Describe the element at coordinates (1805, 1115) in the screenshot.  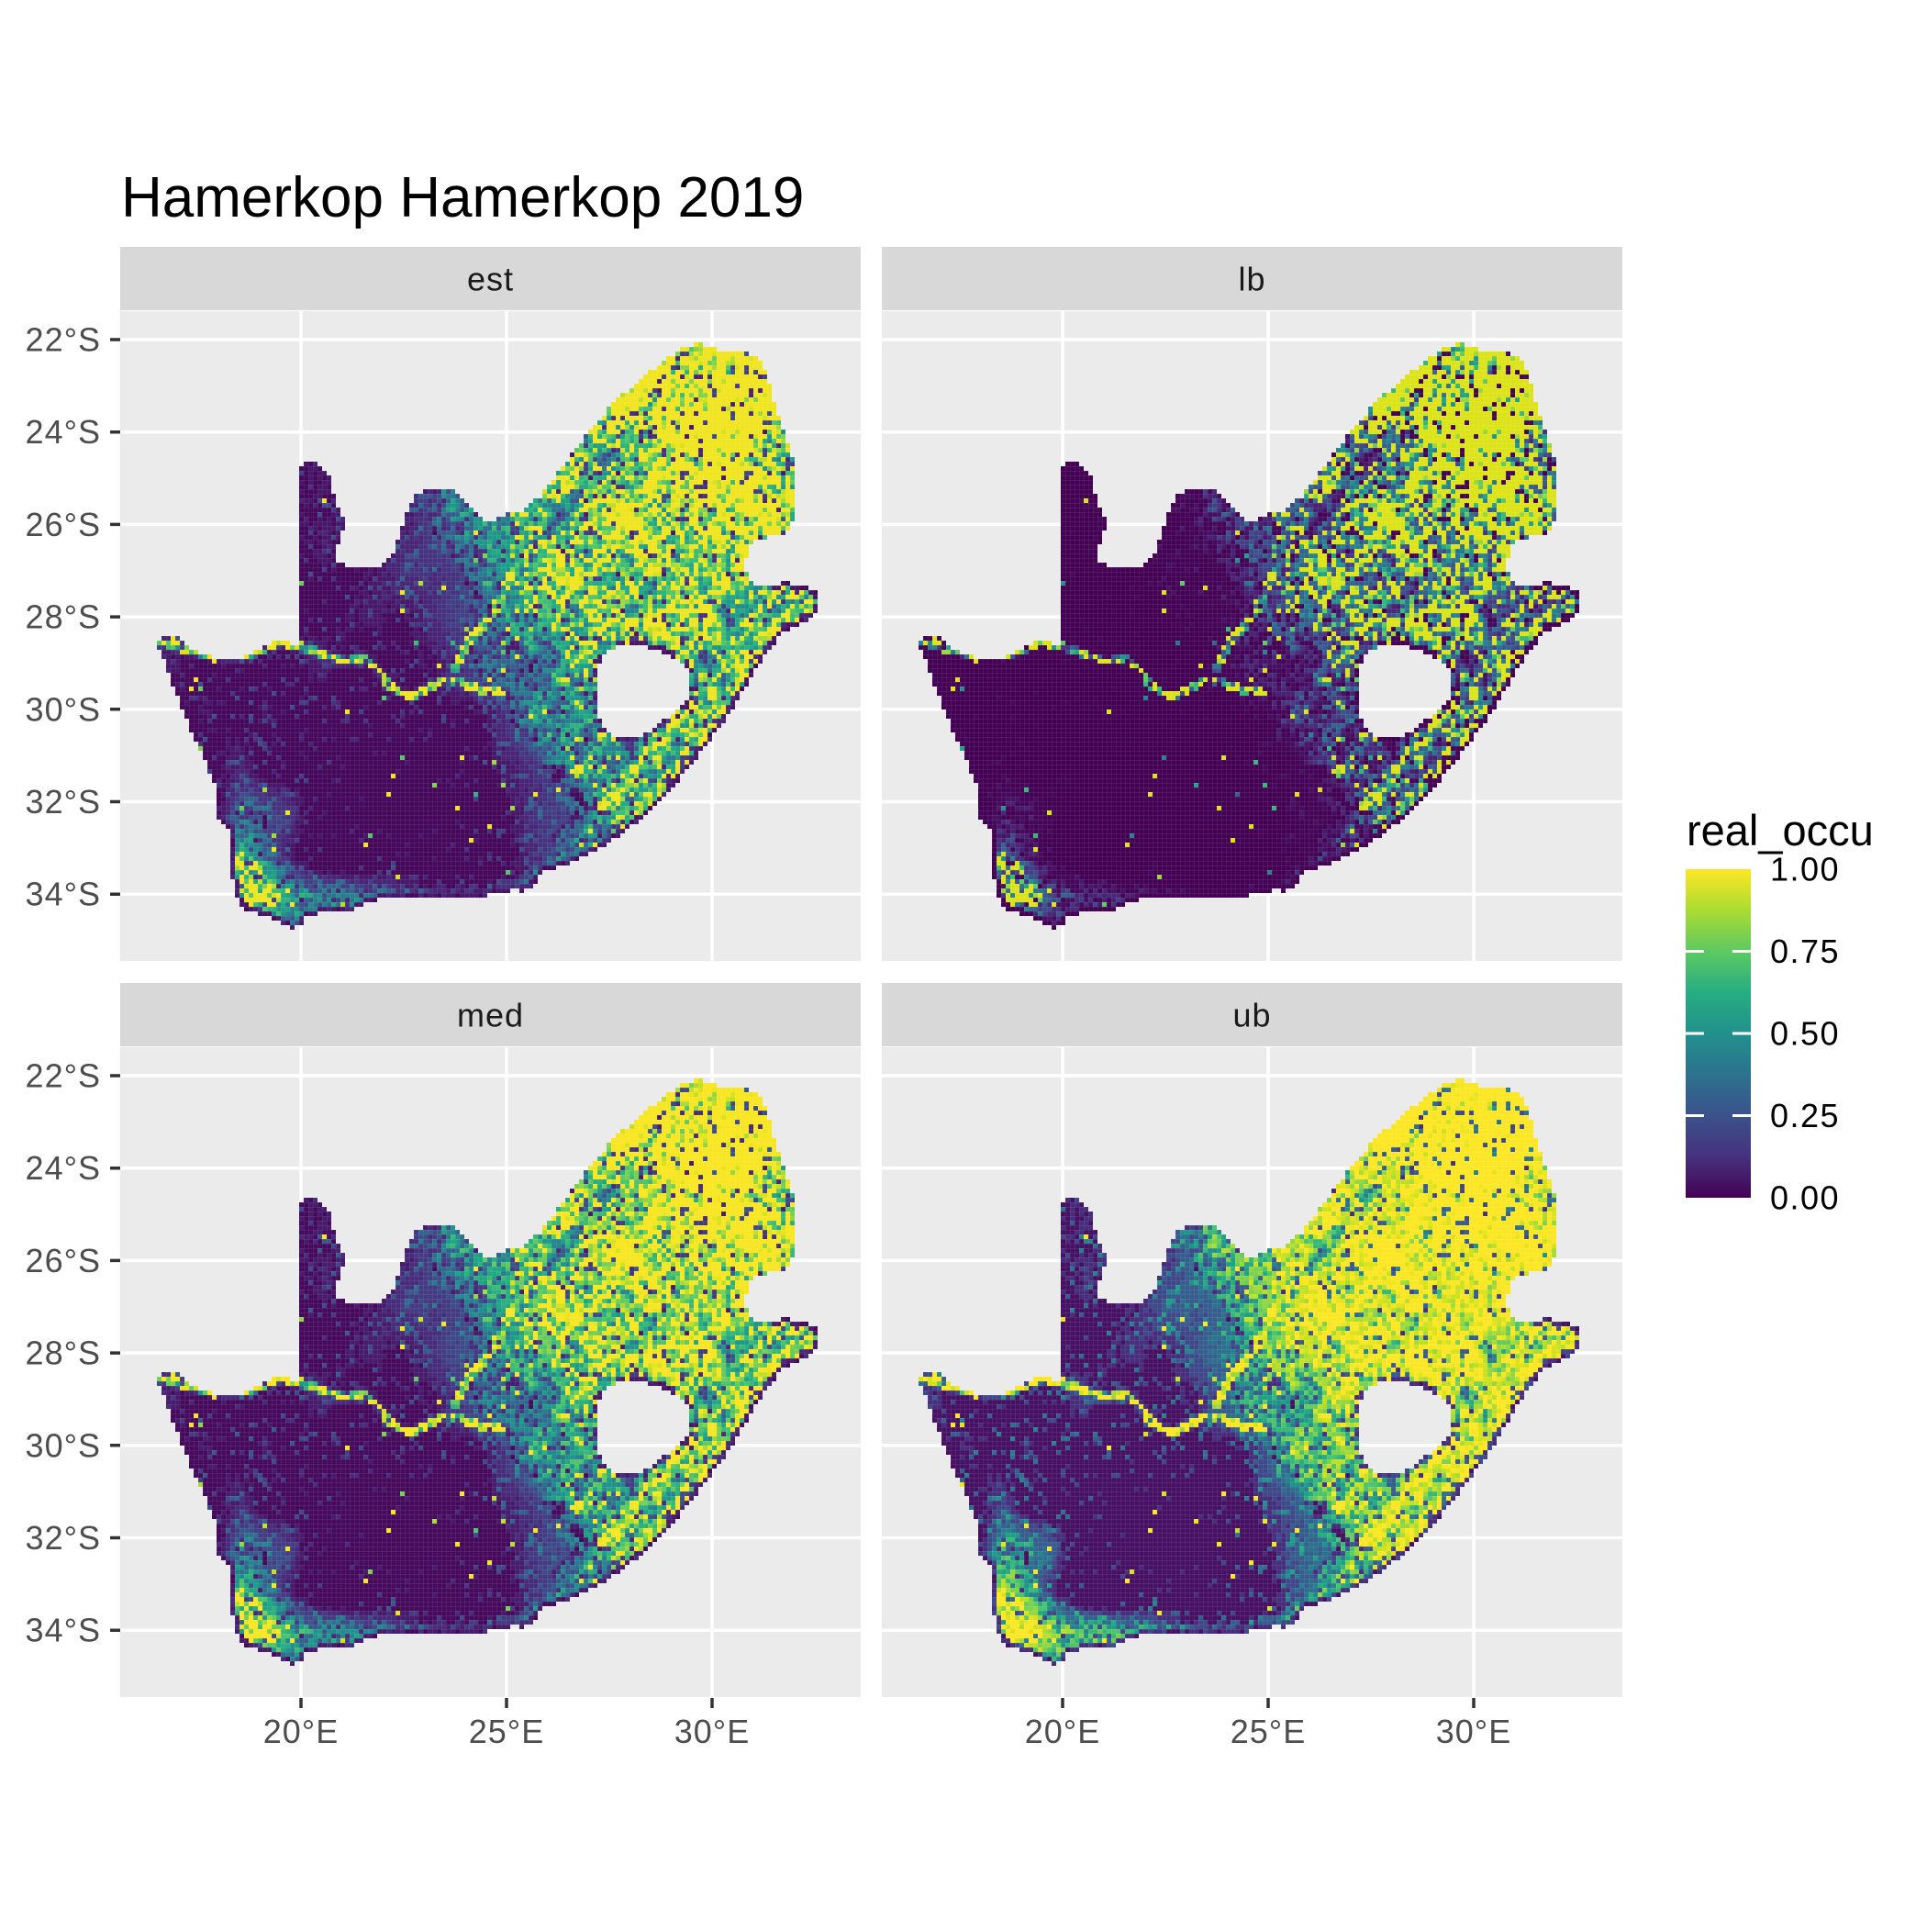
I see `svg-text: 0.25` at that location.